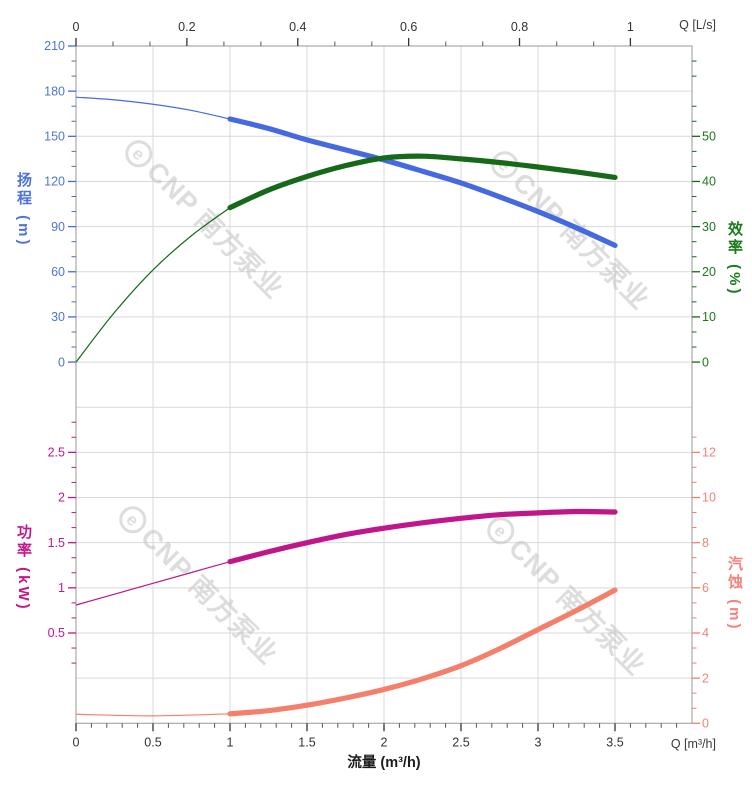 This screenshot has width=752, height=797. What do you see at coordinates (697, 25) in the screenshot?
I see `top-axis-unit-label: Q [L/s]` at bounding box center [697, 25].